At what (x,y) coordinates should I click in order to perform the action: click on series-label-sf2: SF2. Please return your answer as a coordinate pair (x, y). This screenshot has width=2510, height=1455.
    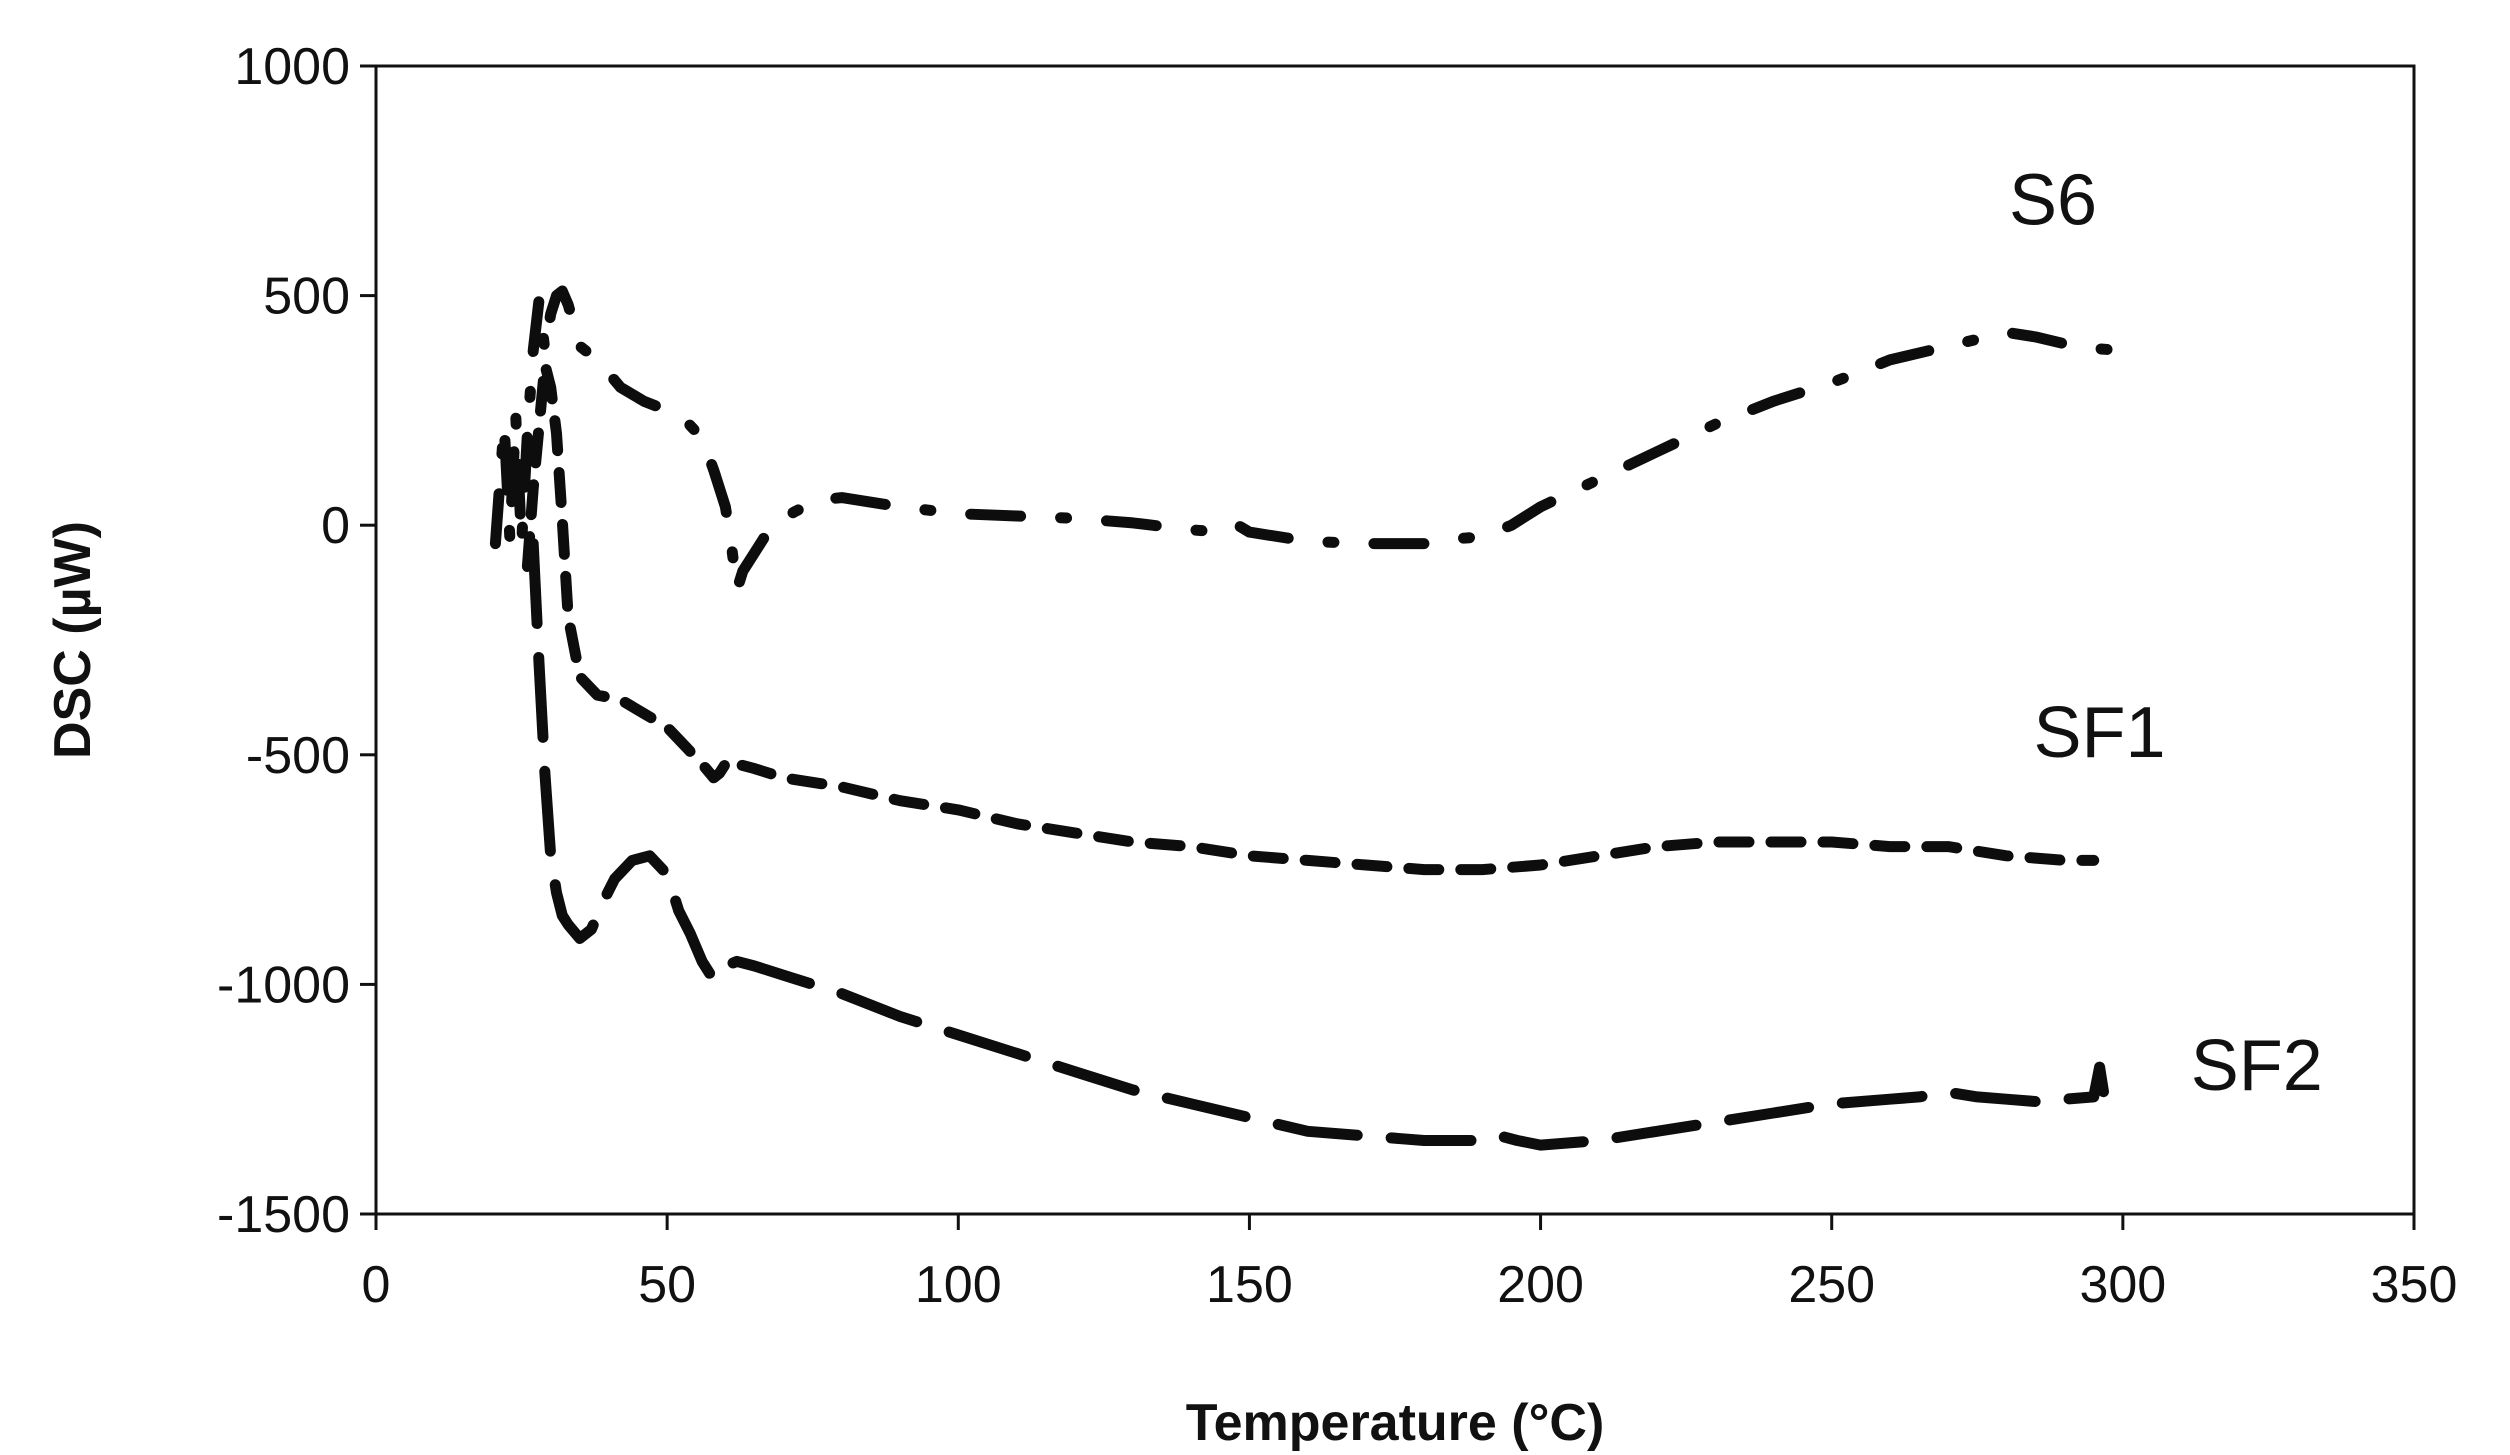
    Looking at the image, I should click on (2257, 1066).